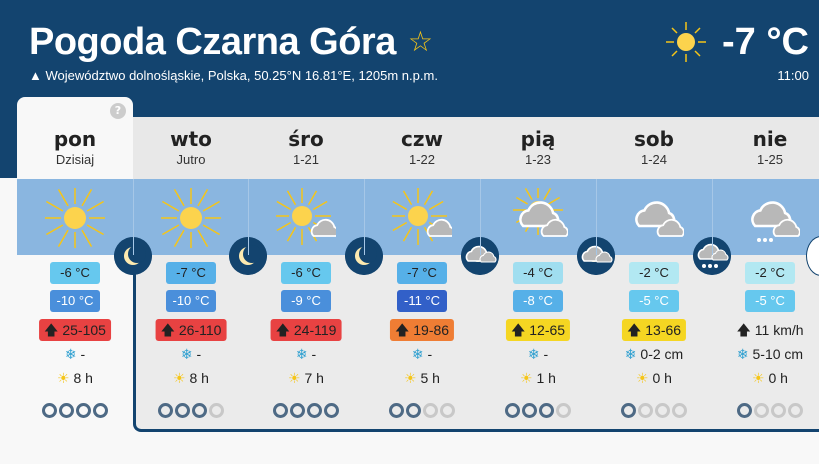 Image resolution: width=819 pixels, height=464 pixels. I want to click on sunshine-row: ☀ 5 h, so click(422, 378).